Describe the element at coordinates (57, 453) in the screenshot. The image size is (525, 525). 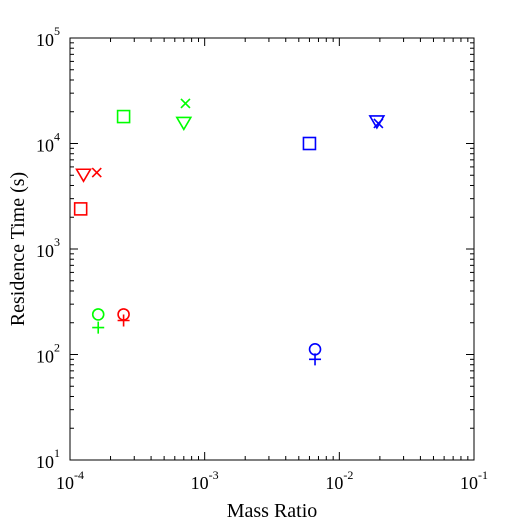
I see `y-tick-exponent: 1` at that location.